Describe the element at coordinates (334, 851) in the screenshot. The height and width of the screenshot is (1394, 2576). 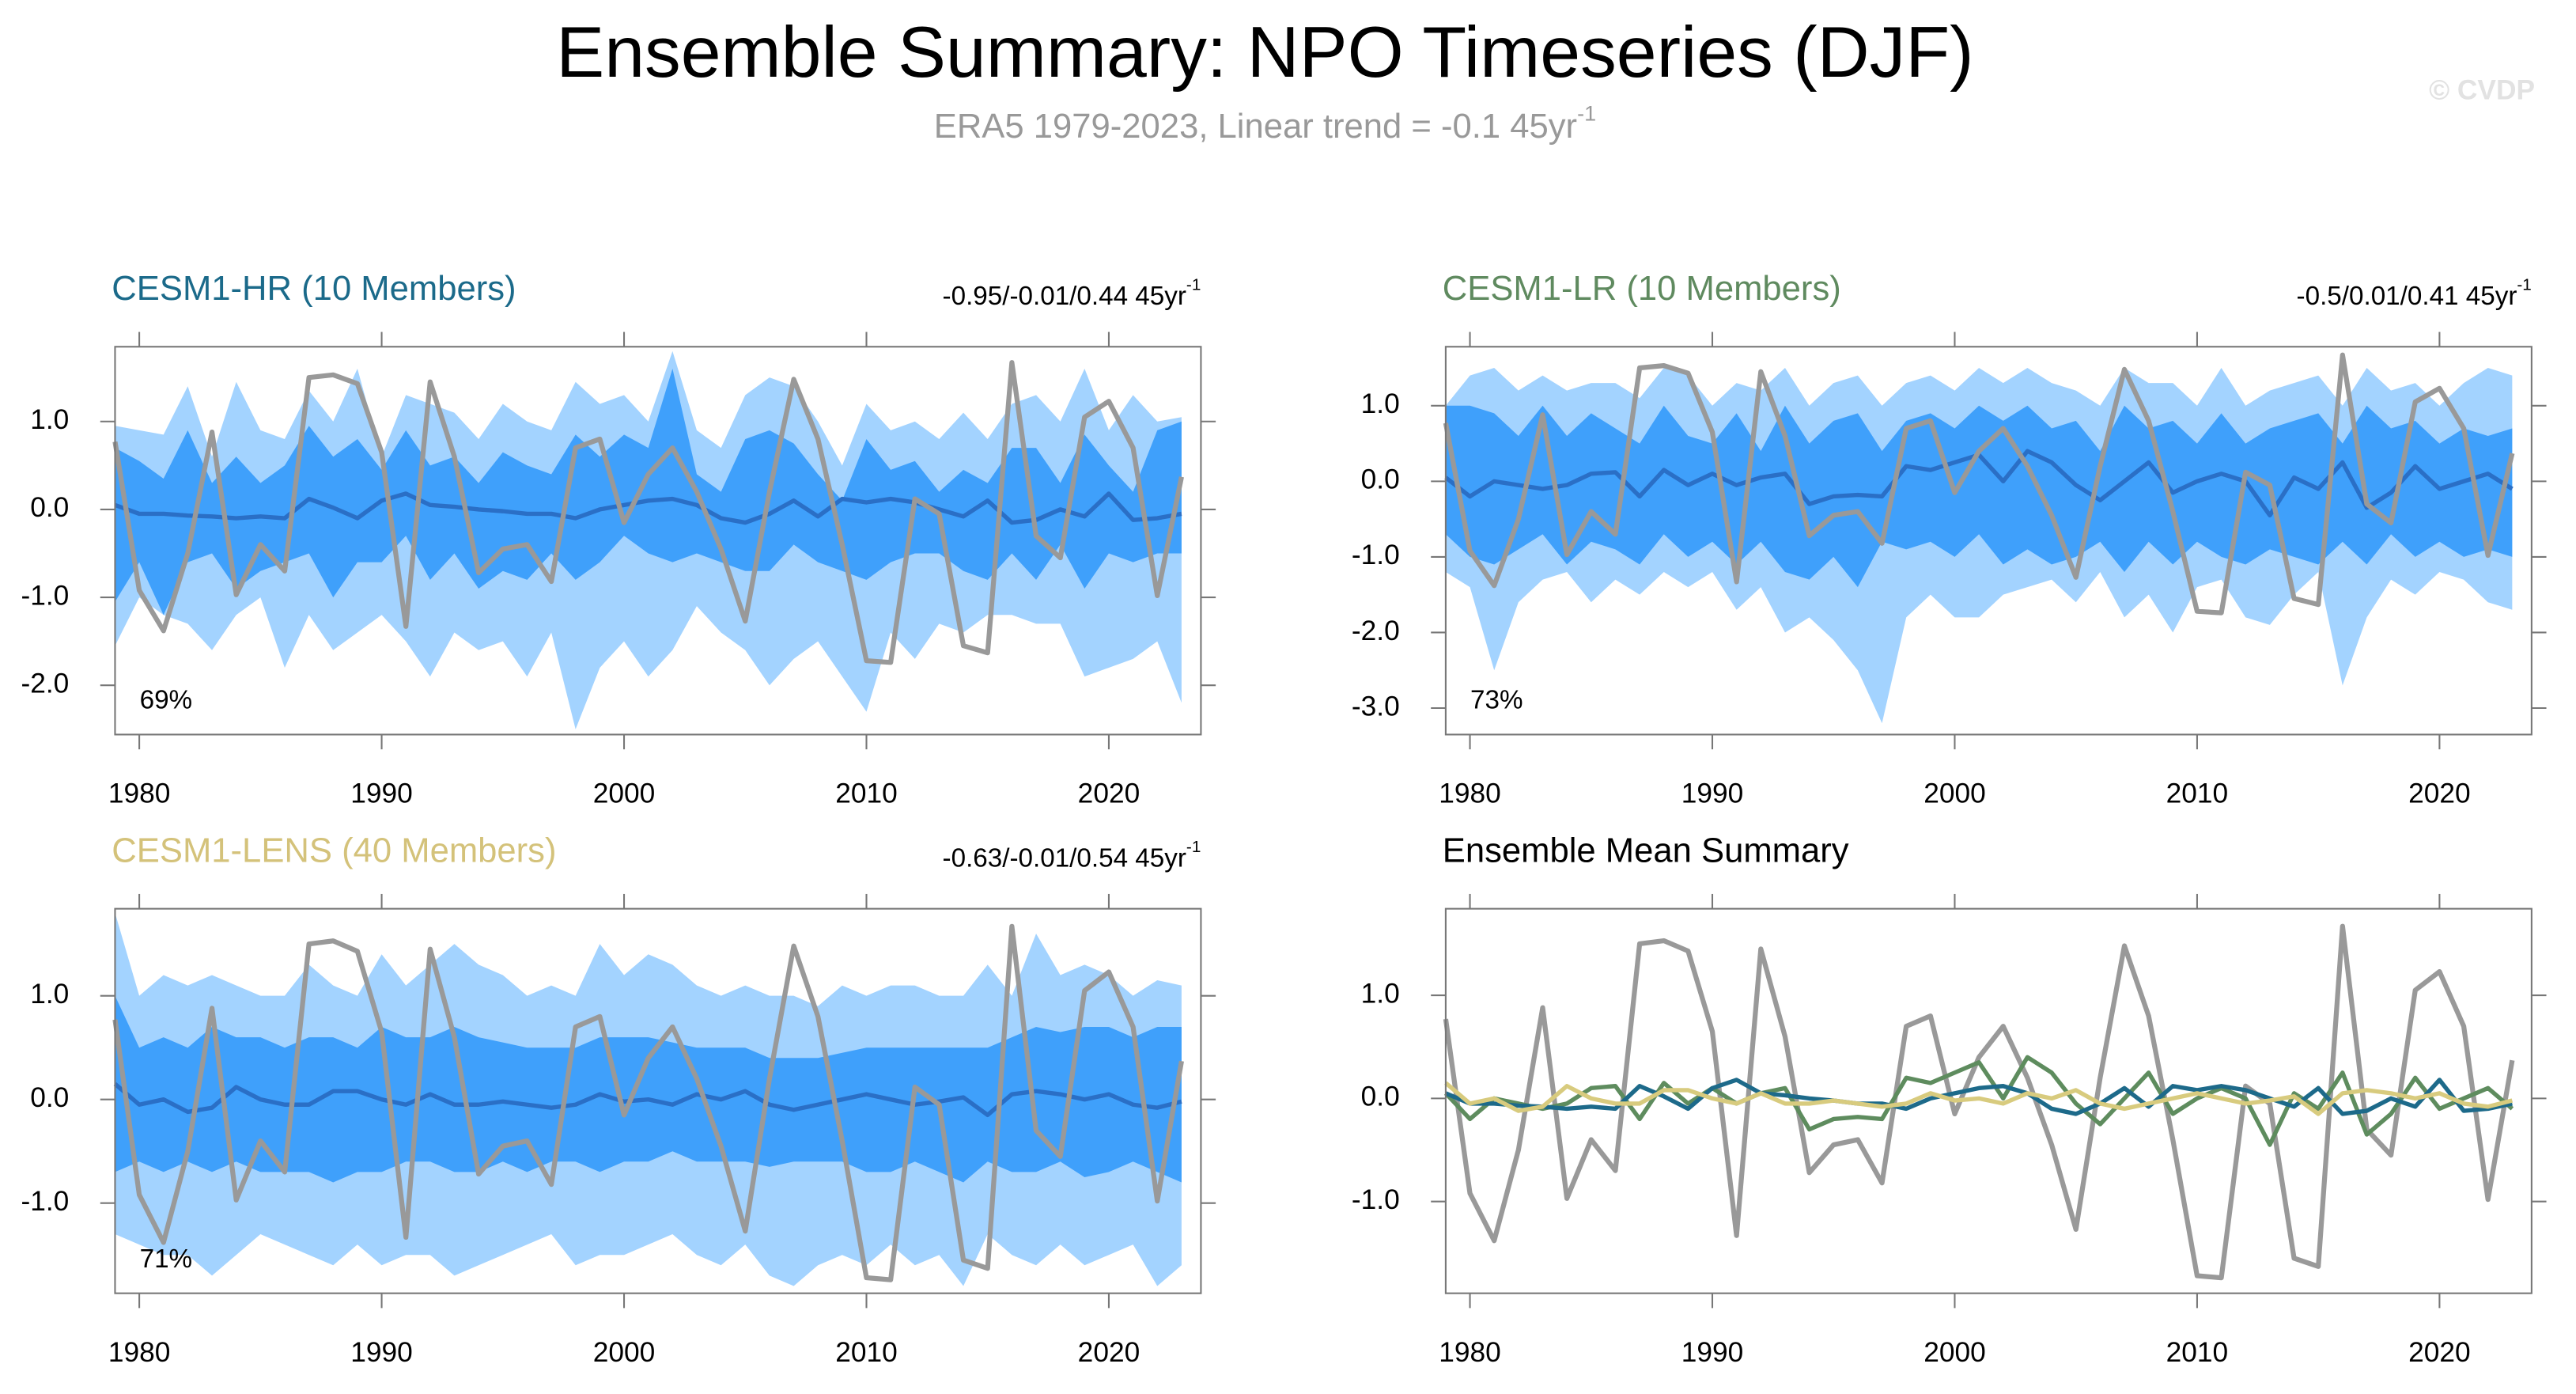
I see `panel-title: CESM1-LENS (40 Members)` at that location.